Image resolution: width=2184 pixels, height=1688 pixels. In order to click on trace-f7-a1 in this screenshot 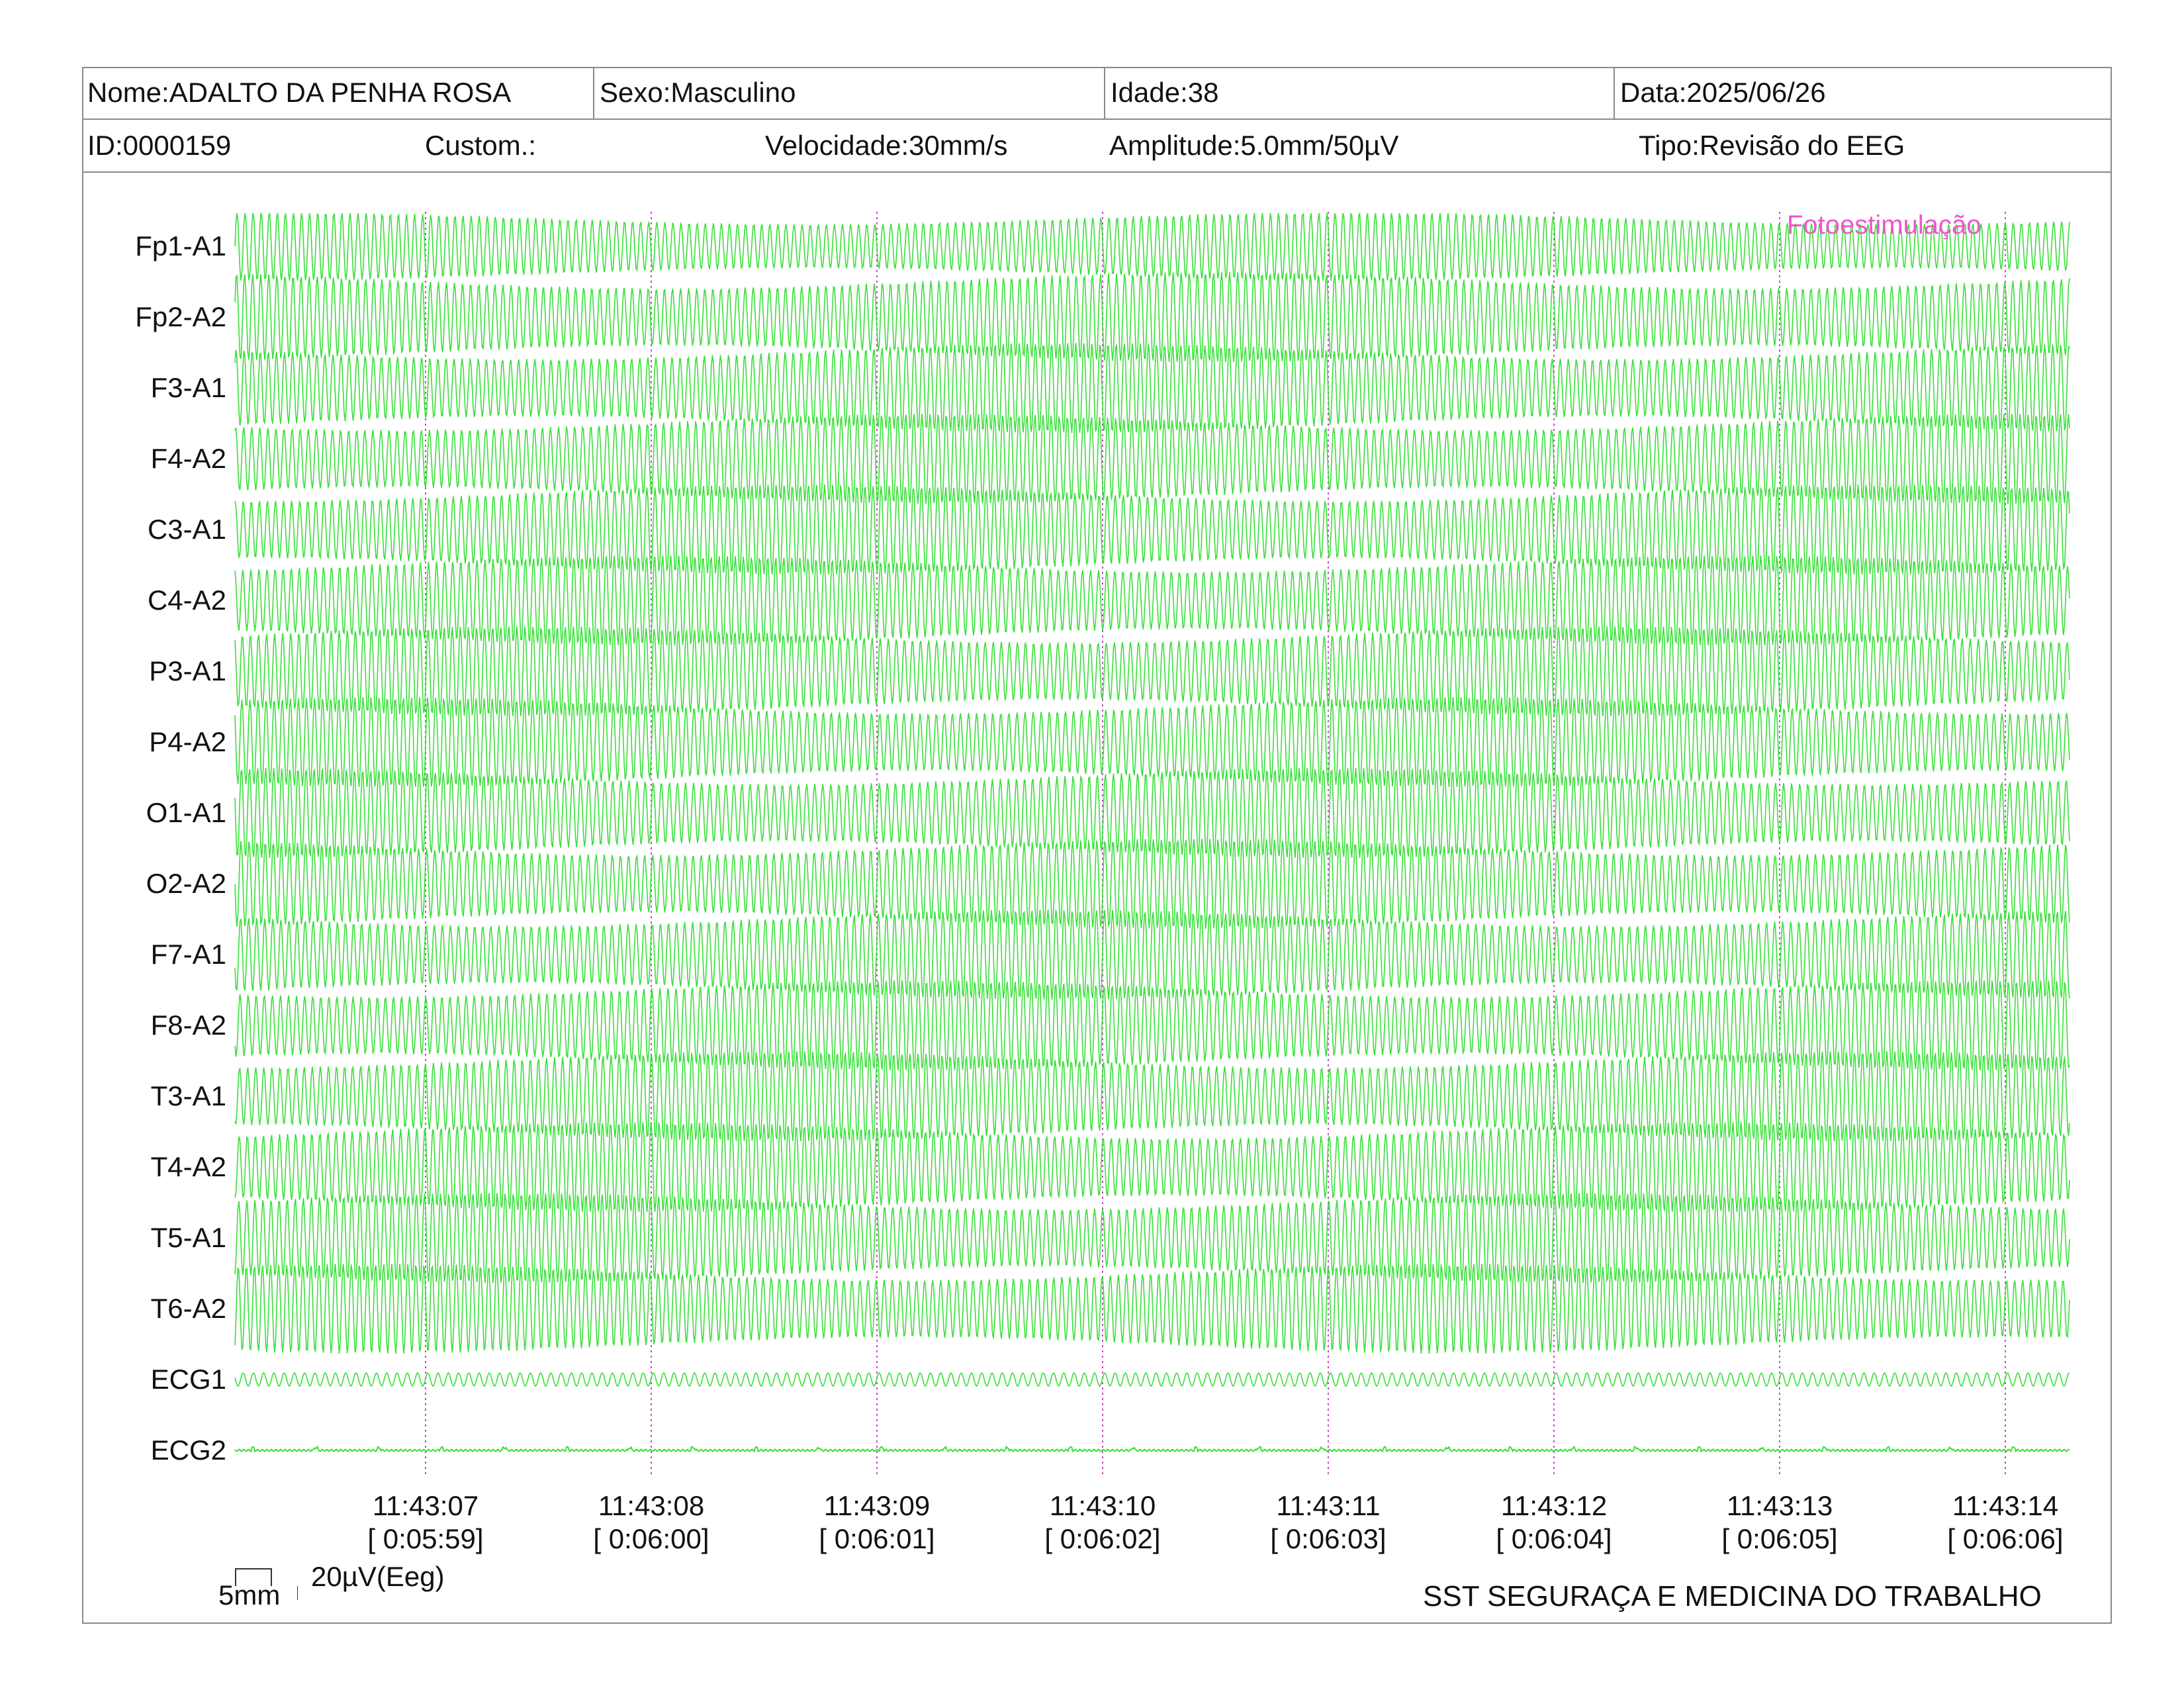, I will do `click(1152, 954)`.